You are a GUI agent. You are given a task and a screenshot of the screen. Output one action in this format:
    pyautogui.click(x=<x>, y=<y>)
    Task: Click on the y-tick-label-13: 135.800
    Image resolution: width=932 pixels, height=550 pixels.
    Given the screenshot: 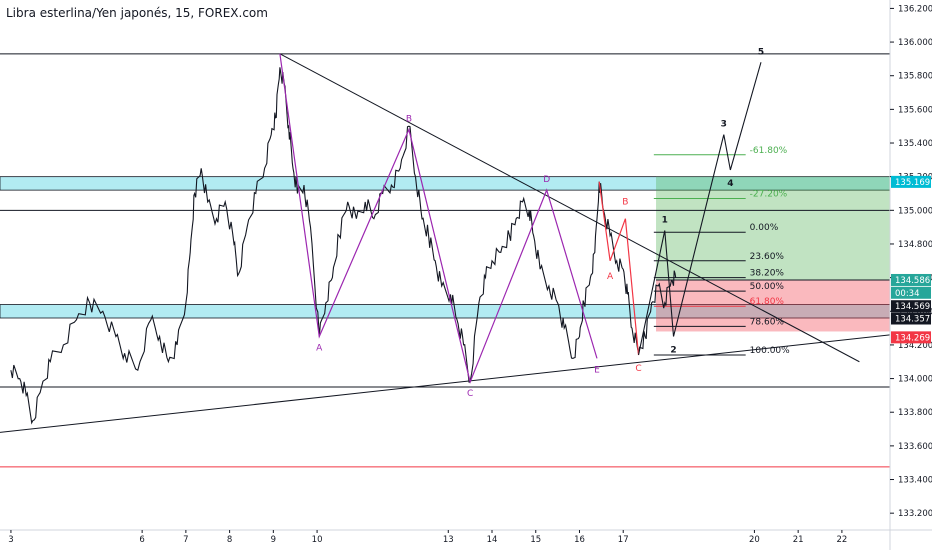 What is the action you would take?
    pyautogui.click(x=915, y=77)
    